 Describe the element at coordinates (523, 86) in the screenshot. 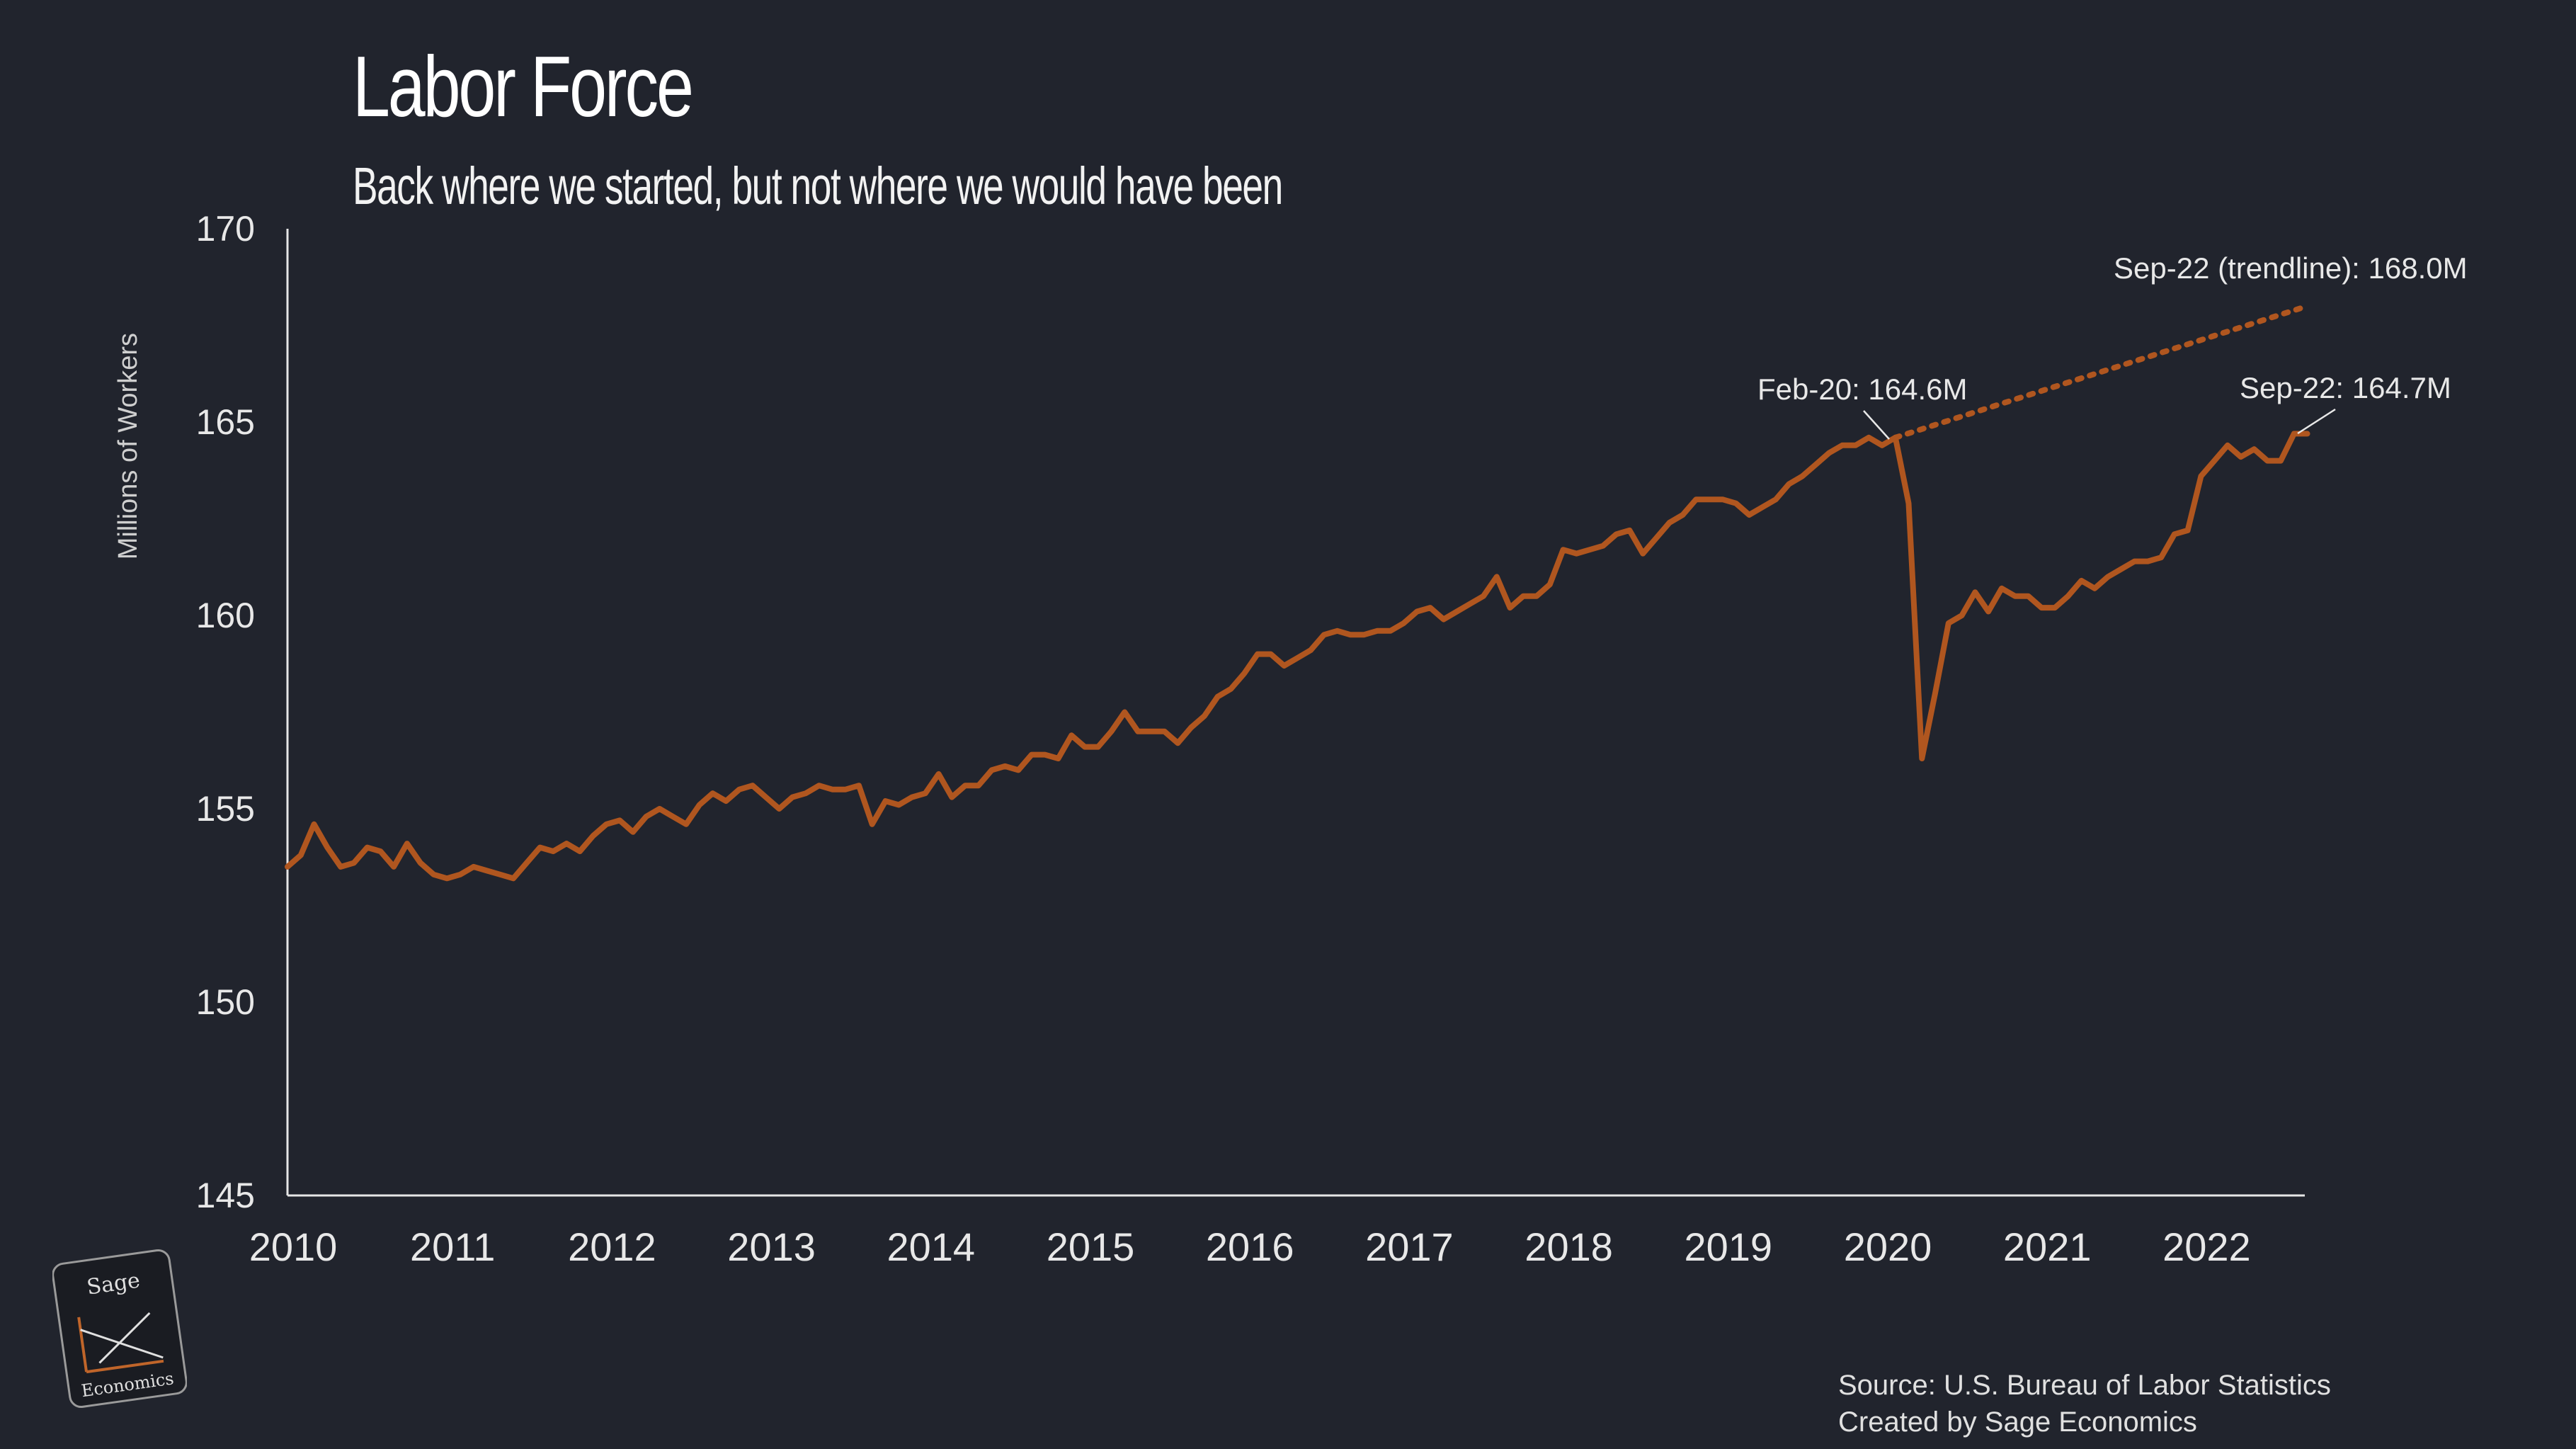

I see `page-title: Labor Force` at that location.